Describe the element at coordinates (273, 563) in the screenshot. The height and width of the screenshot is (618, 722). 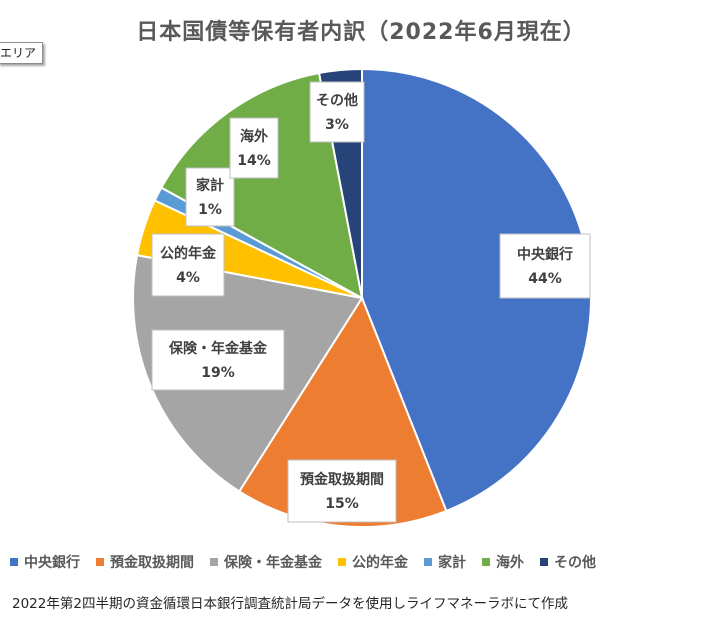
I see `legend-label: 保険・年金基金` at that location.